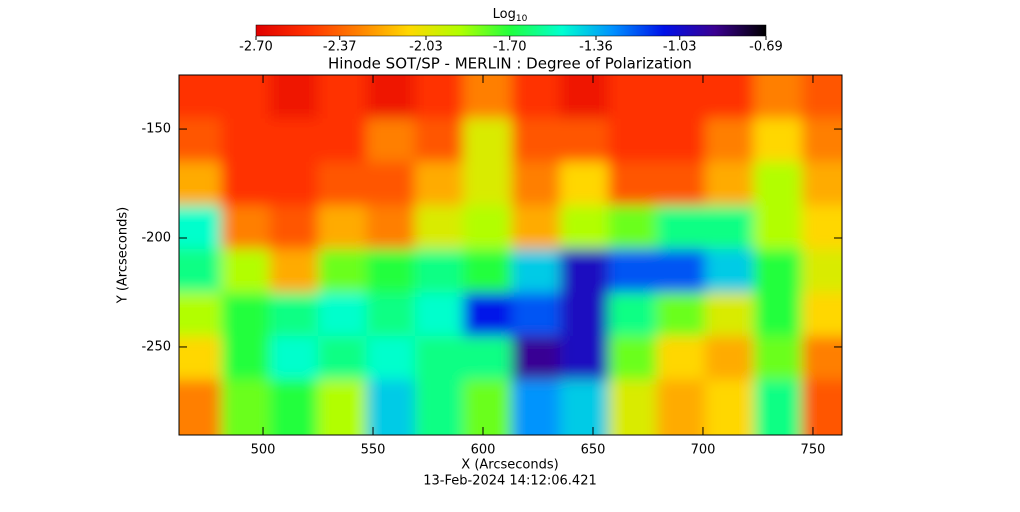 The height and width of the screenshot is (512, 1020). What do you see at coordinates (156, 238) in the screenshot?
I see `y-tick-label: -200` at bounding box center [156, 238].